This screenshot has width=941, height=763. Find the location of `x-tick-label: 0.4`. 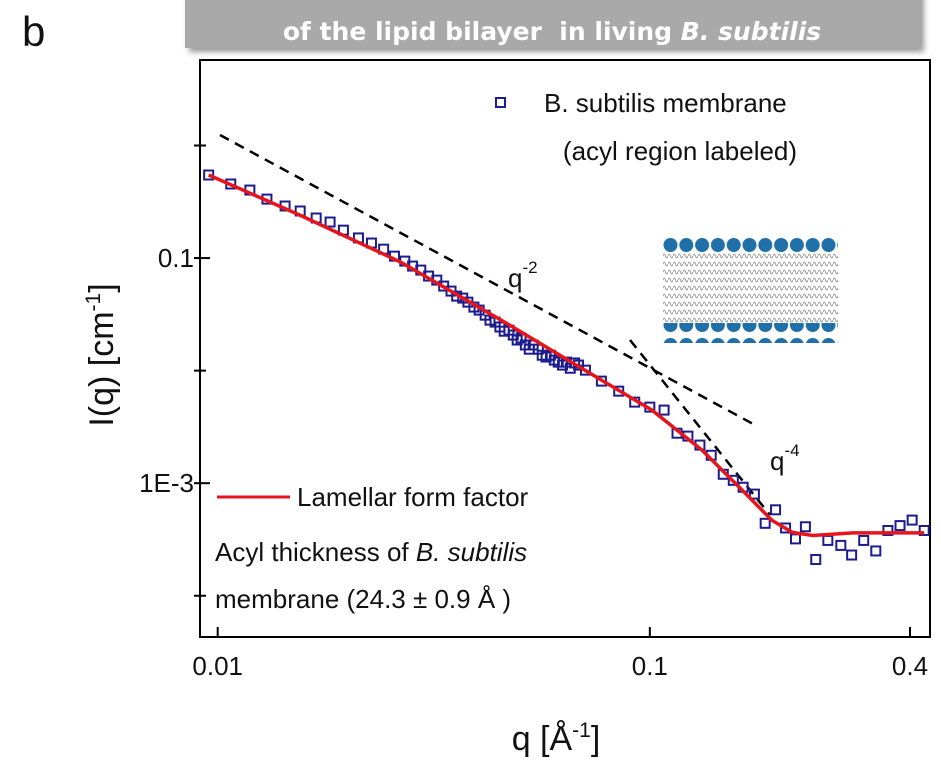

x-tick-label: 0.4 is located at coordinates (910, 666).